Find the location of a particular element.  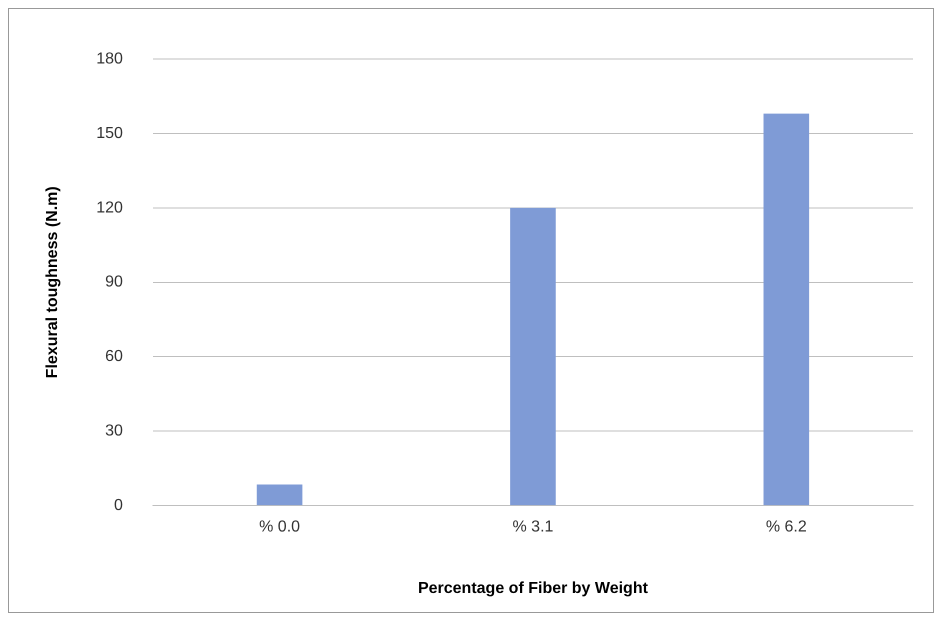

x-tick-label: % 6.2 is located at coordinates (786, 527).